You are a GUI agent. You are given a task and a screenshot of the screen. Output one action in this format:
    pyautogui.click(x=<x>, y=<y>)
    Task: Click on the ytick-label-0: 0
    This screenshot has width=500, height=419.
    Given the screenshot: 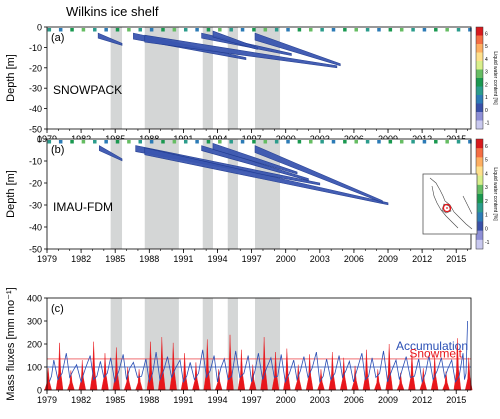 What is the action you would take?
    pyautogui.click(x=39, y=140)
    